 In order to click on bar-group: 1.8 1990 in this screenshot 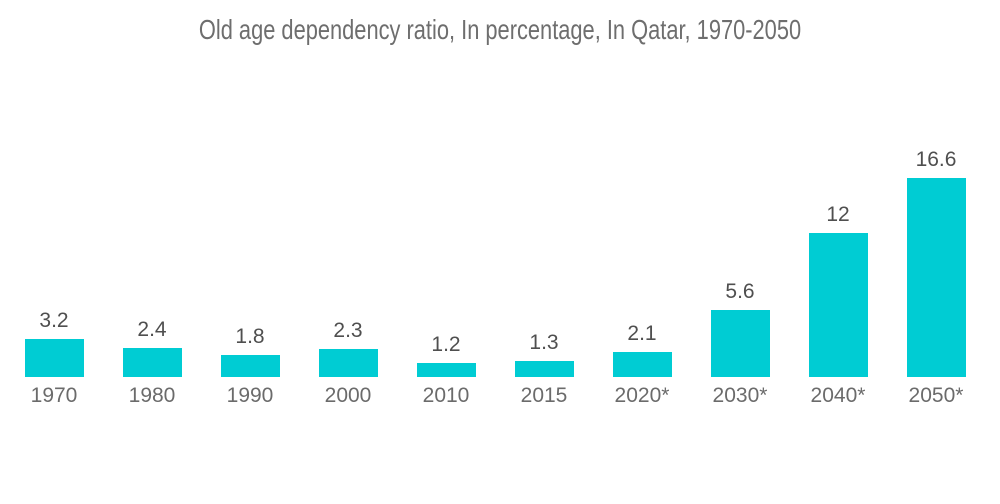, I will do `click(250, 365)`.